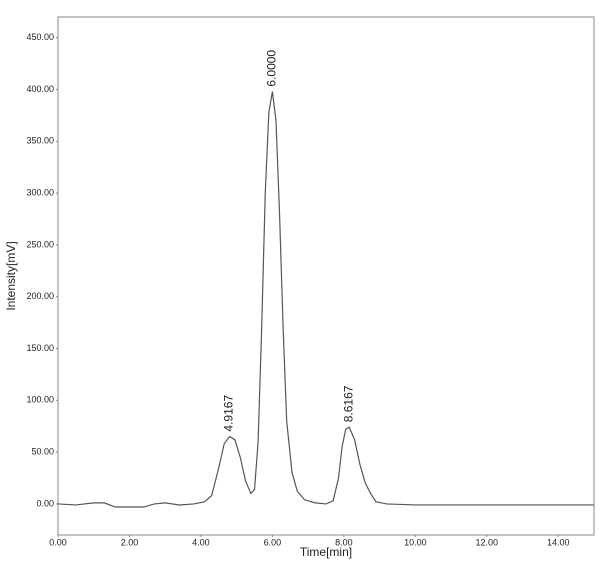 This screenshot has height=578, width=606. What do you see at coordinates (42, 451) in the screenshot?
I see `y-tick-label: 50.00` at bounding box center [42, 451].